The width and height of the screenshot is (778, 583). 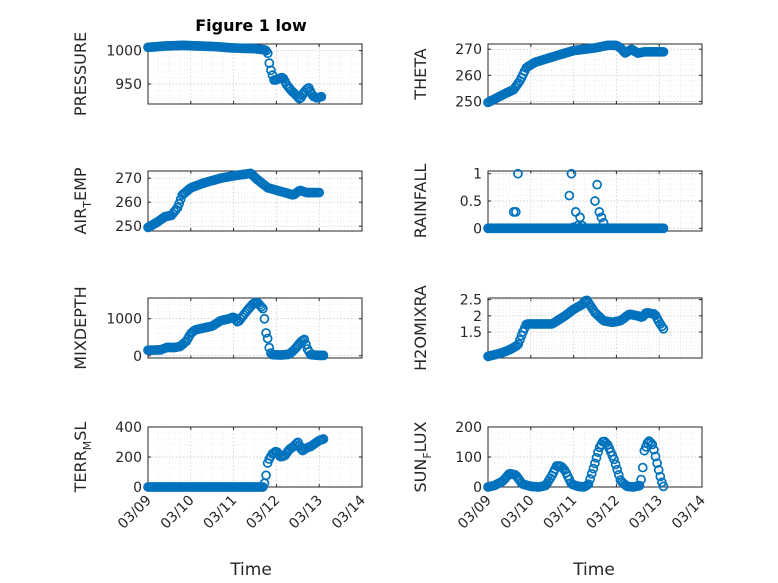 What do you see at coordinates (178, 513) in the screenshot?
I see `x-tick-label: 03/10` at bounding box center [178, 513].